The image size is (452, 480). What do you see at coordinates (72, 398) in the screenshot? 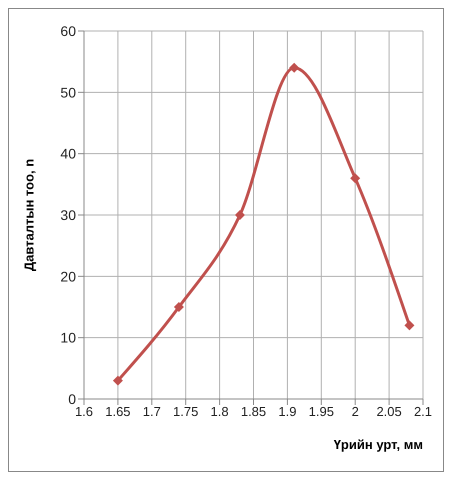
I see `y-tick-label: 0` at bounding box center [72, 398].